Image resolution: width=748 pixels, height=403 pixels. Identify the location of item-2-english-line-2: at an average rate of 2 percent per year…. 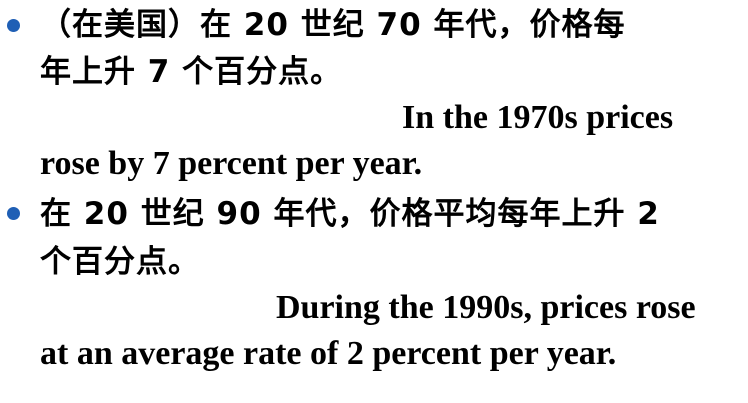
(328, 353).